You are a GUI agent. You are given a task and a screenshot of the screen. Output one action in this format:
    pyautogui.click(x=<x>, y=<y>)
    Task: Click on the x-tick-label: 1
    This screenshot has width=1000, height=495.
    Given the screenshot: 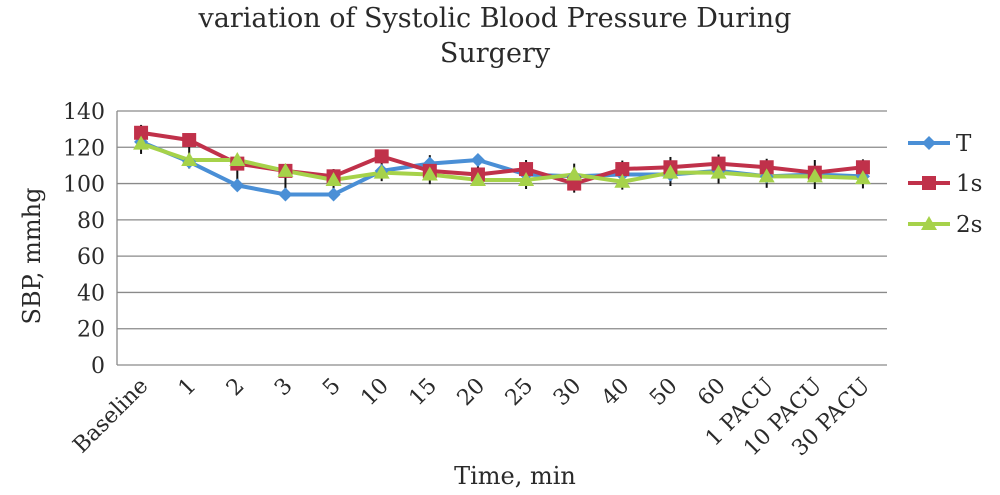 What is the action you would take?
    pyautogui.click(x=188, y=388)
    